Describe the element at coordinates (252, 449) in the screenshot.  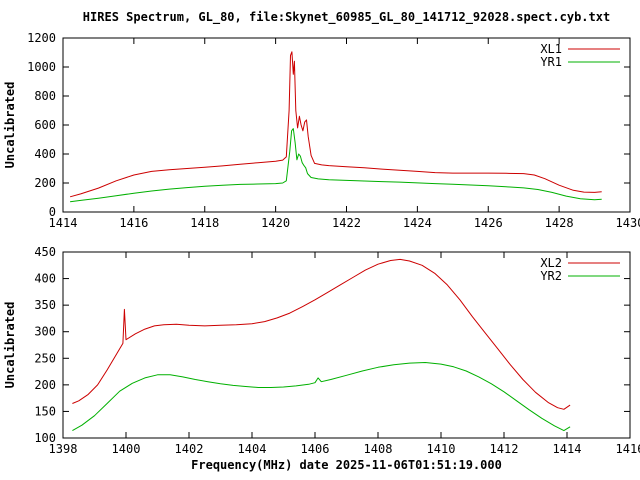
I see `x-tick-label: 1404` at that location.